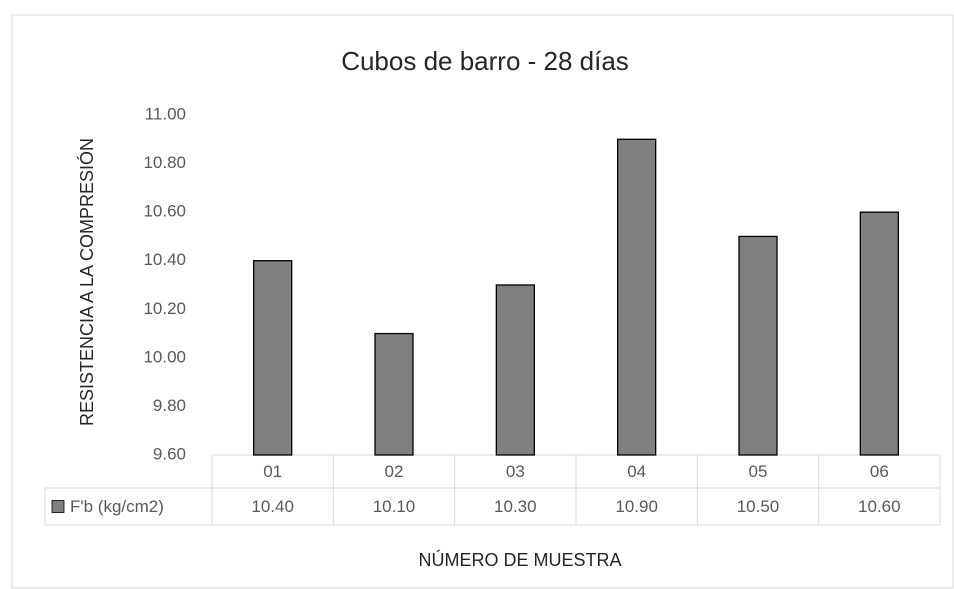 This screenshot has width=954, height=589. What do you see at coordinates (58, 506) in the screenshot?
I see `legend-key` at bounding box center [58, 506].